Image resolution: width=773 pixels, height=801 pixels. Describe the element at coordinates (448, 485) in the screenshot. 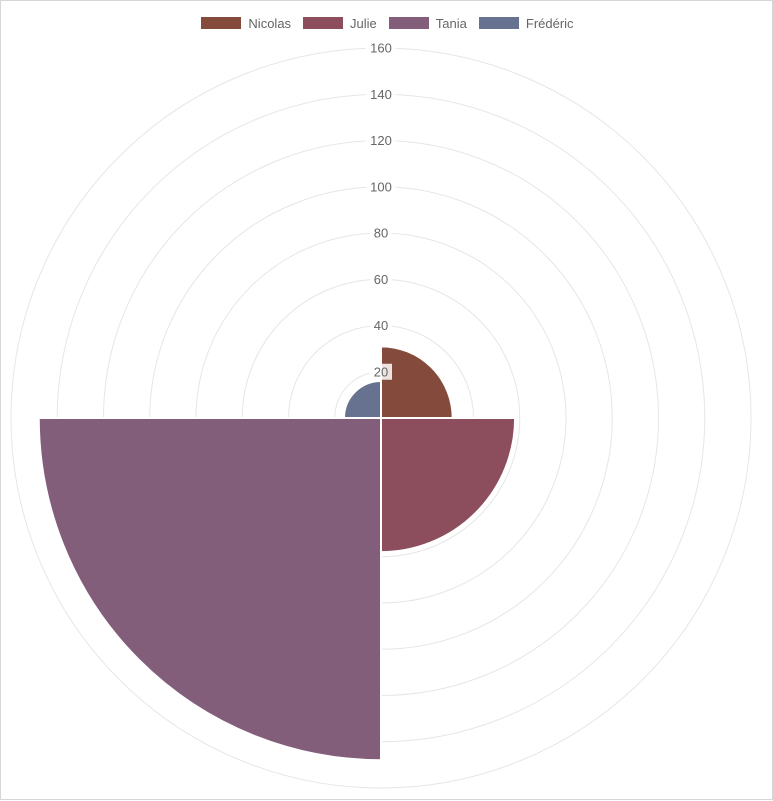

I see `slice-julie` at that location.